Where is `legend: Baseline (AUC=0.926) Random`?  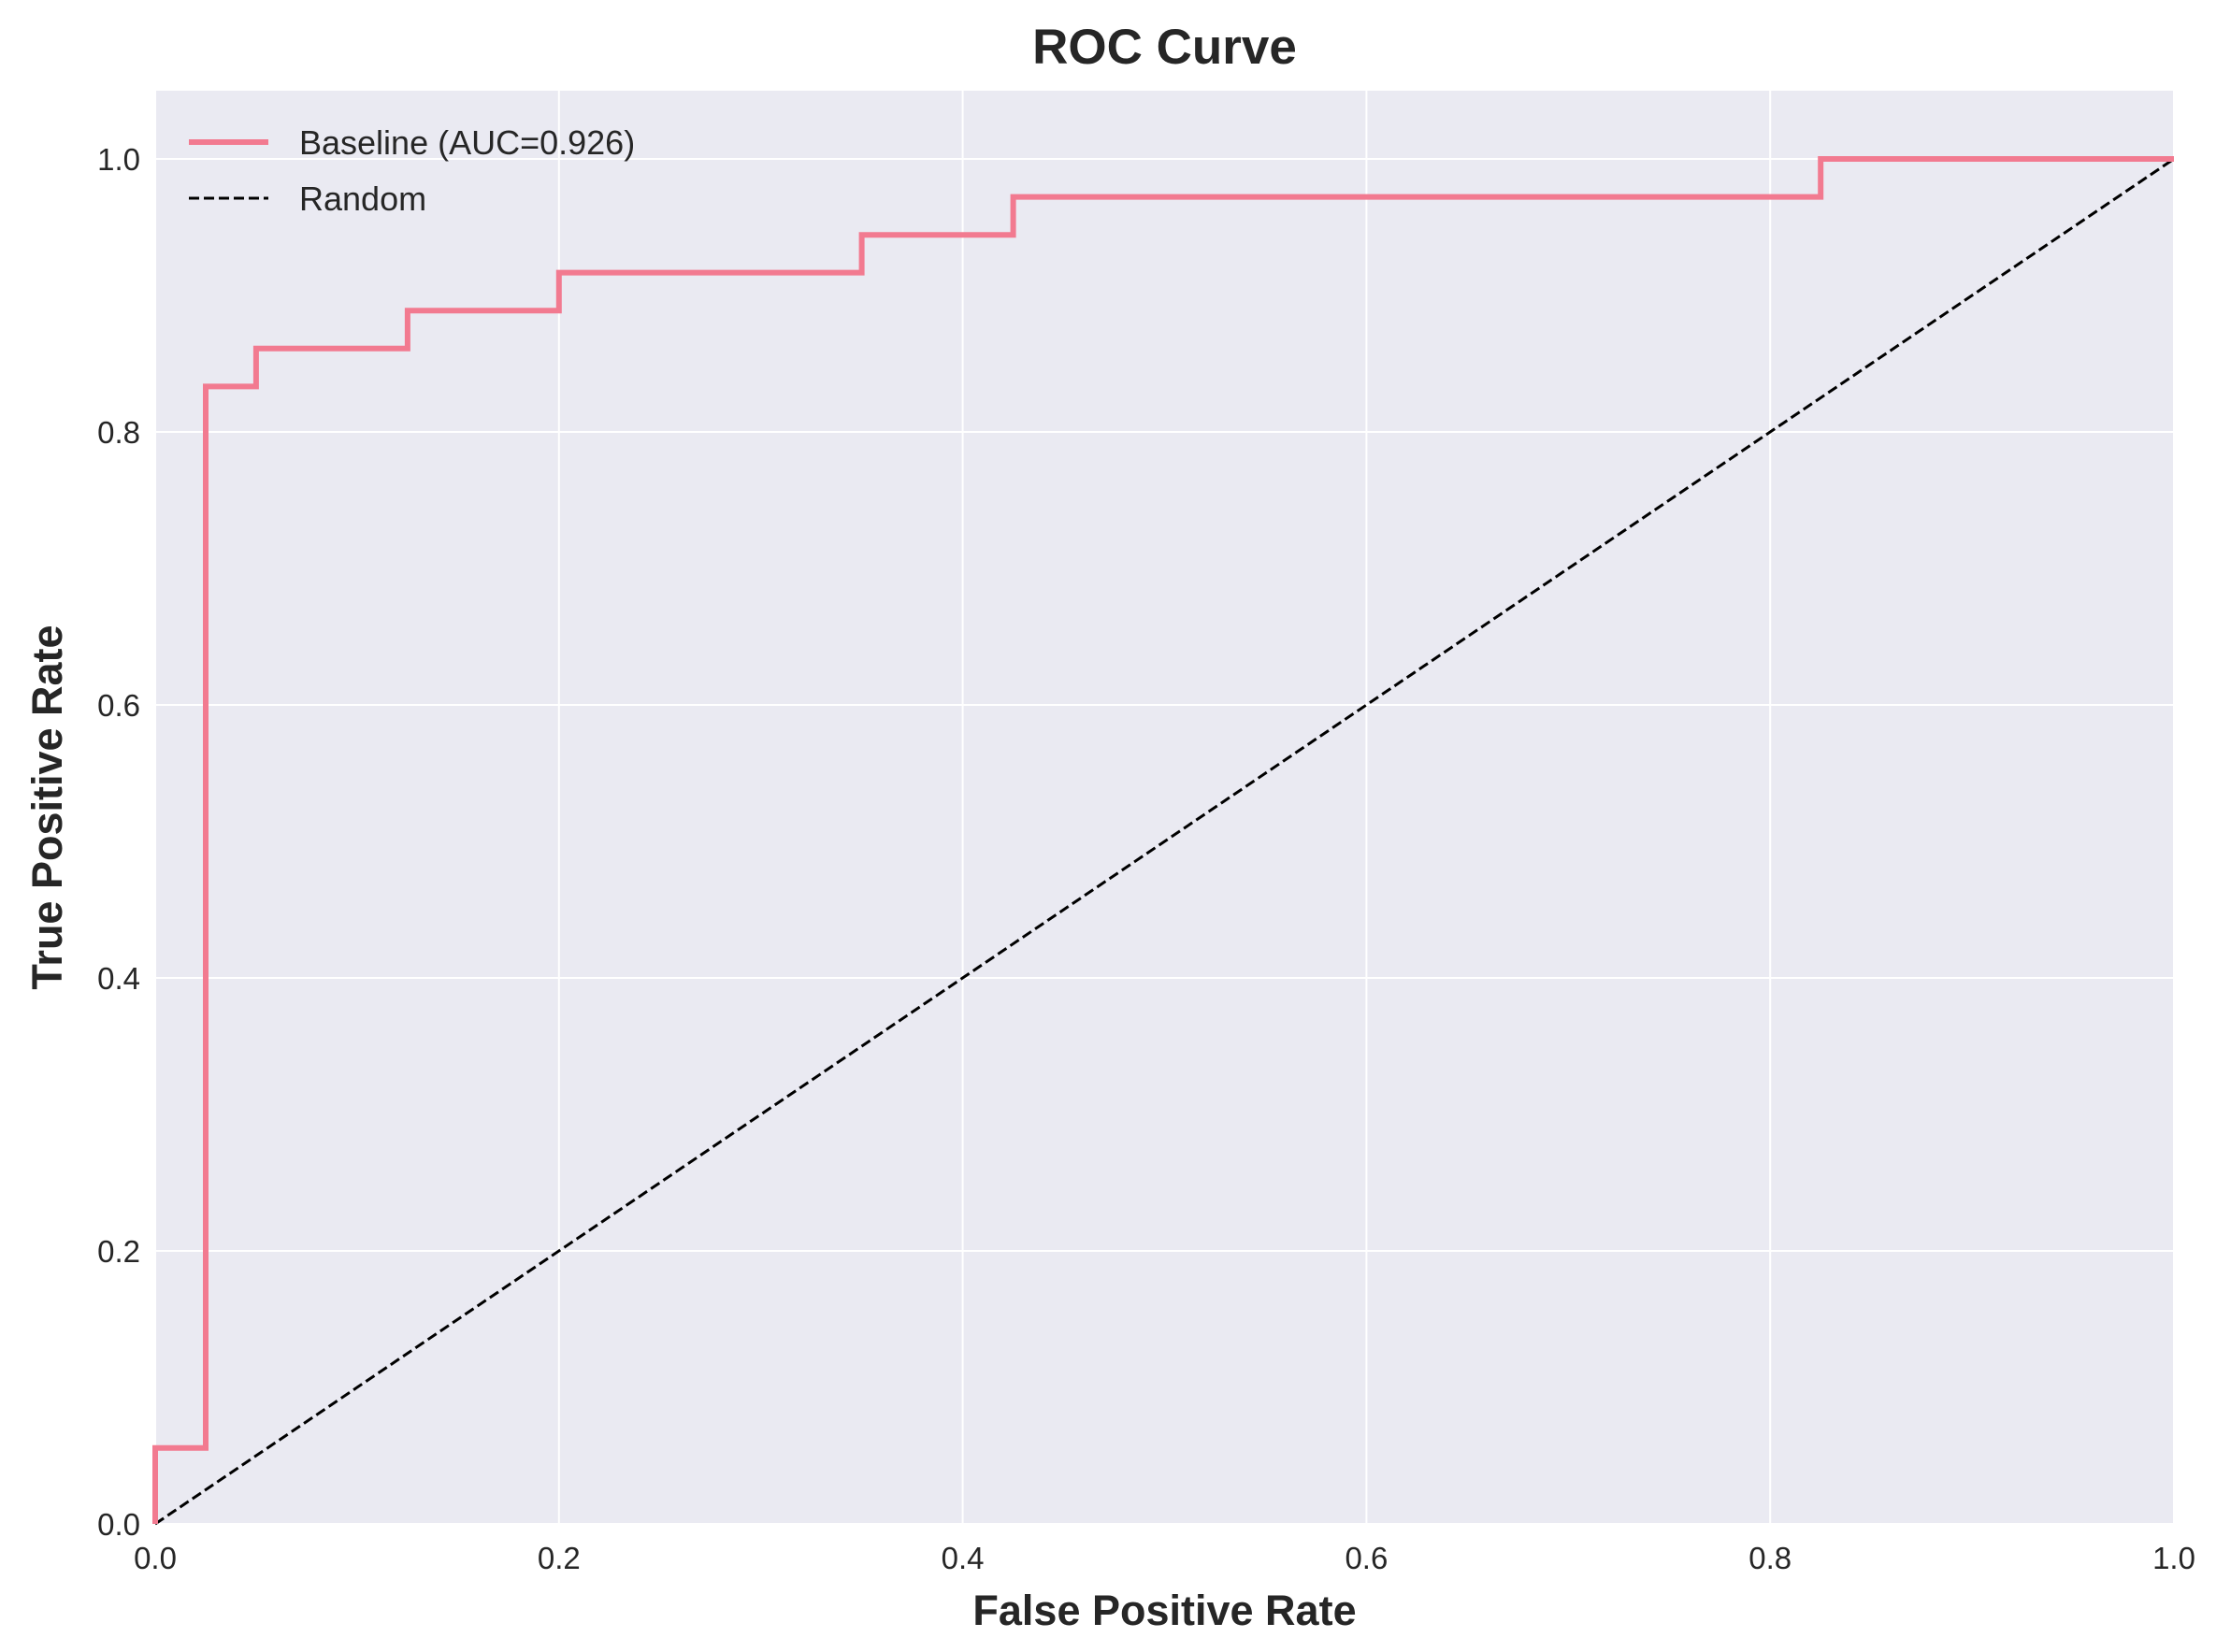
legend: Baseline (AUC=0.926) Random is located at coordinates (412, 170).